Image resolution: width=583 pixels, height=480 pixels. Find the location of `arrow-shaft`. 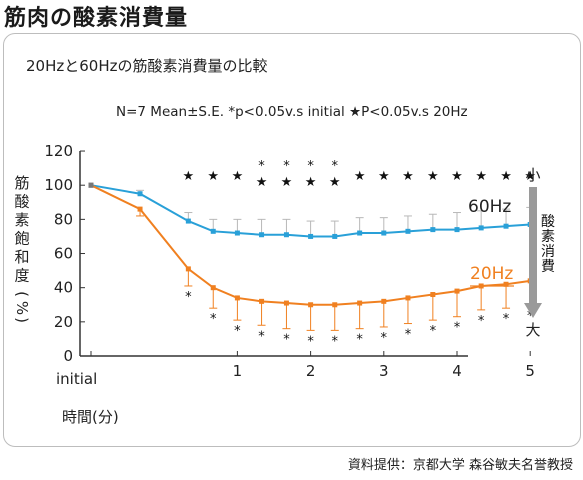

arrow-shaft is located at coordinates (533, 246).